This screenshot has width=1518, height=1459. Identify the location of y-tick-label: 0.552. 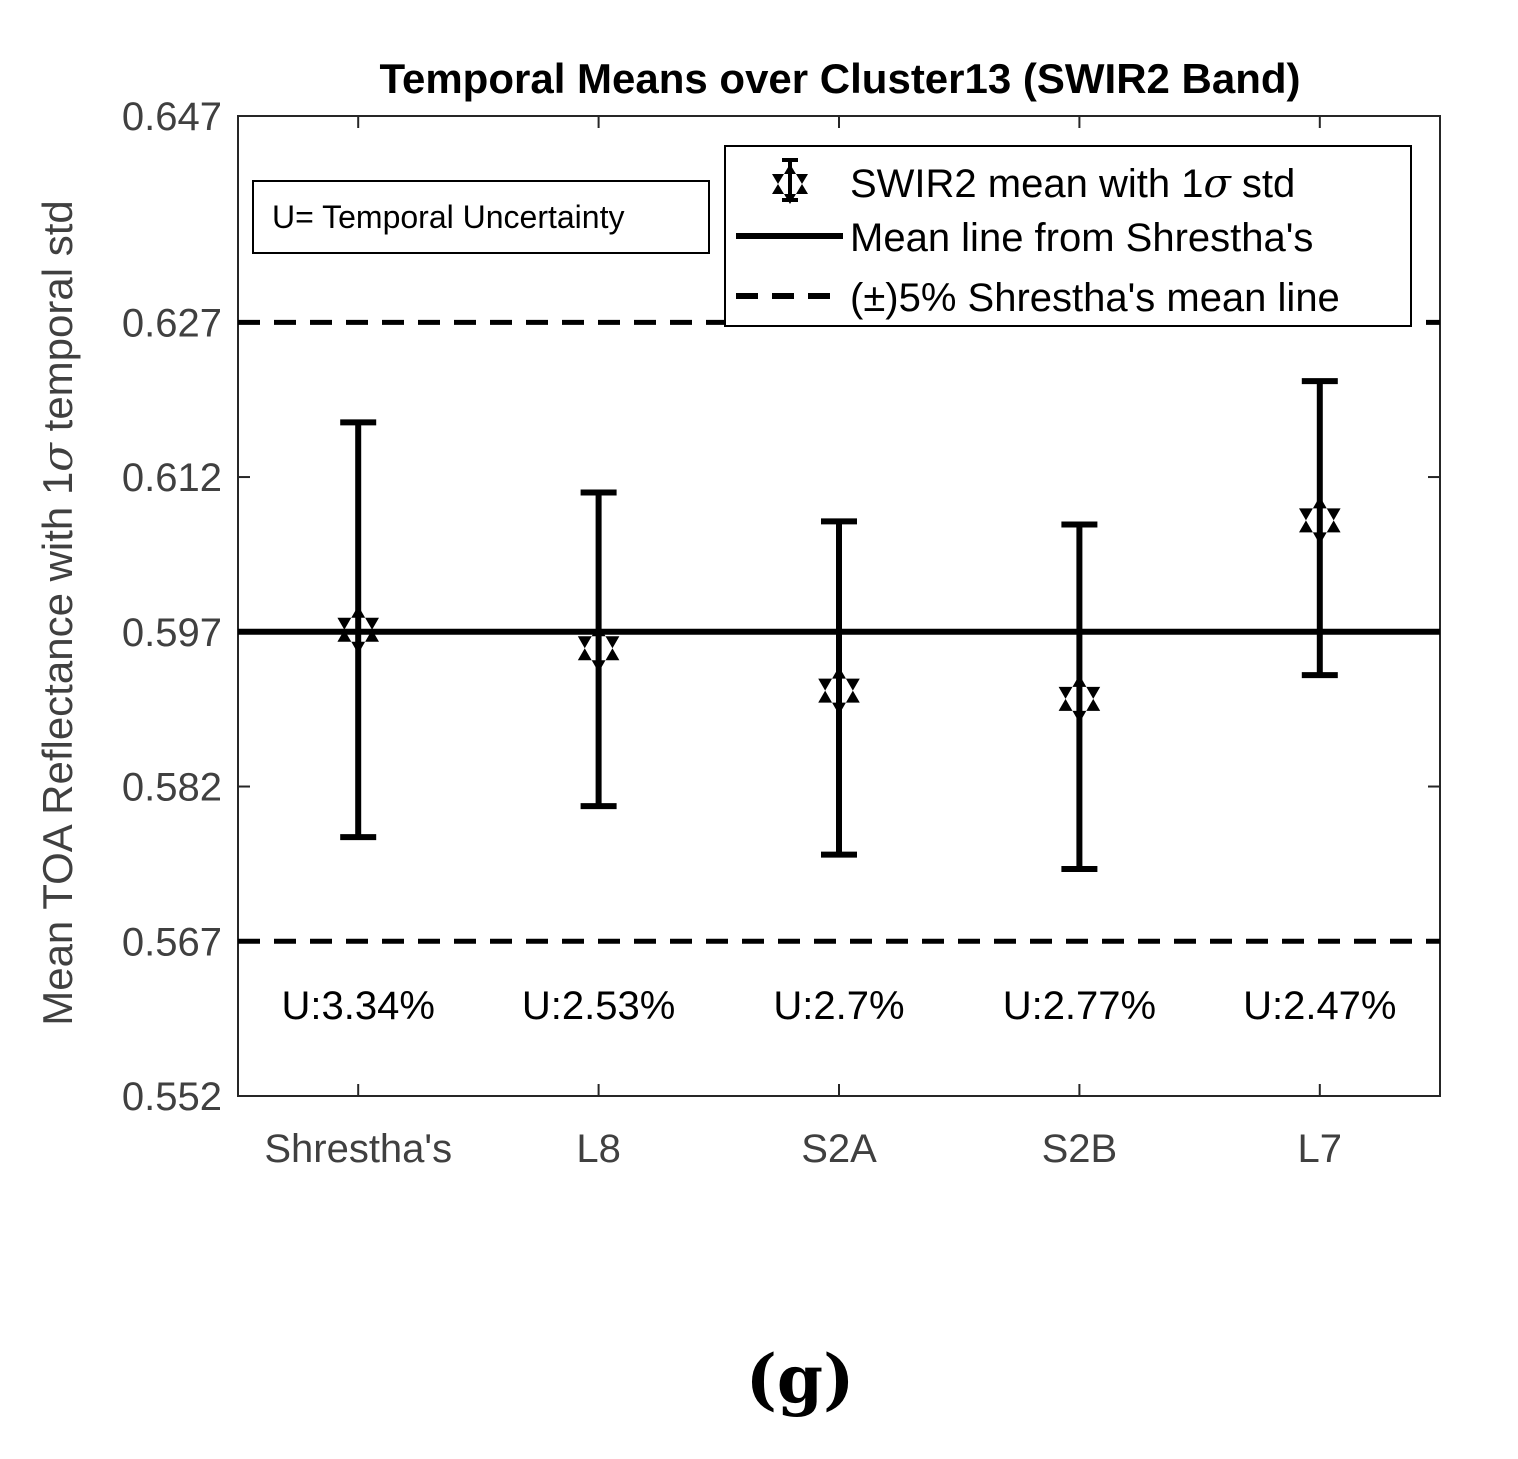
(172, 1097).